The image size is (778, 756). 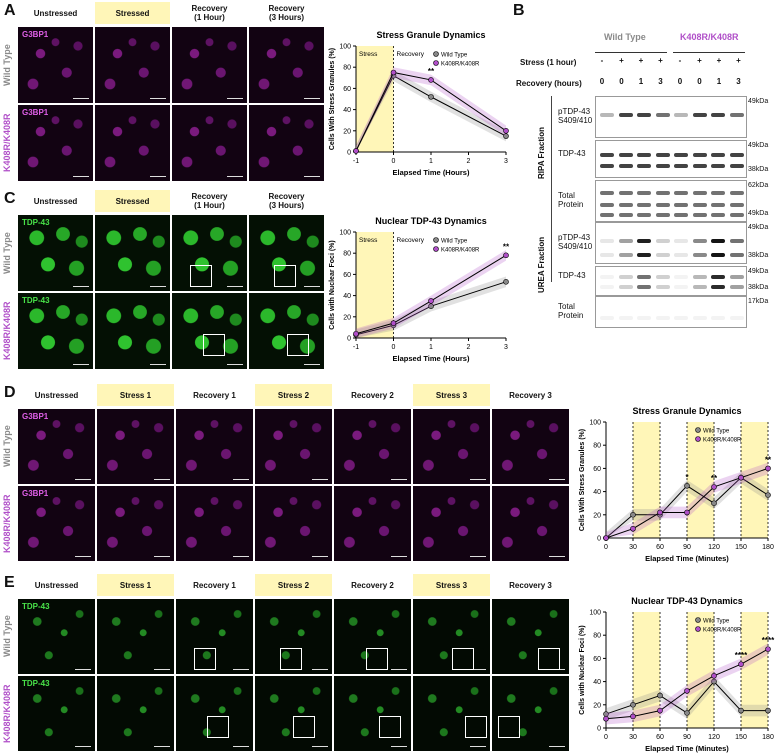 I want to click on micrograph: TDP-43, so click(x=56, y=636).